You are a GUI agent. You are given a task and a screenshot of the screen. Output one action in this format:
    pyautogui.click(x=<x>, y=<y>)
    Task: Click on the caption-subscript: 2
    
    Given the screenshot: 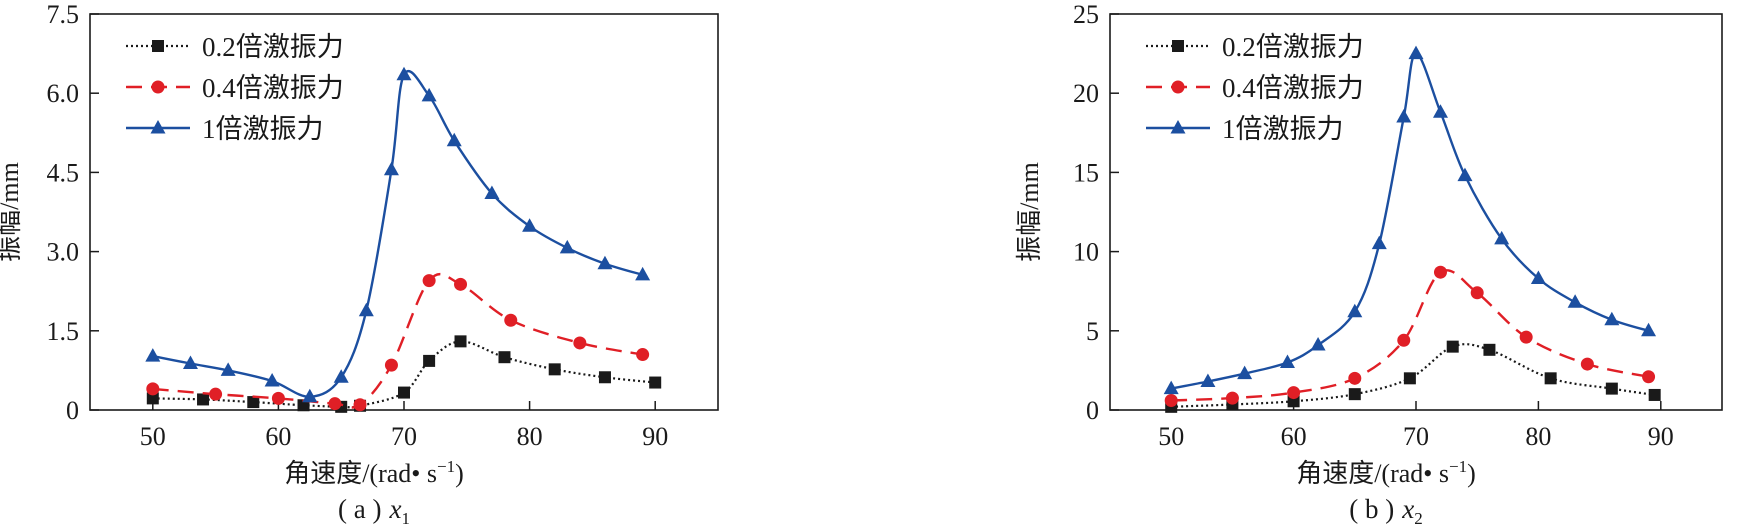 What is the action you would take?
    pyautogui.click(x=1418, y=518)
    